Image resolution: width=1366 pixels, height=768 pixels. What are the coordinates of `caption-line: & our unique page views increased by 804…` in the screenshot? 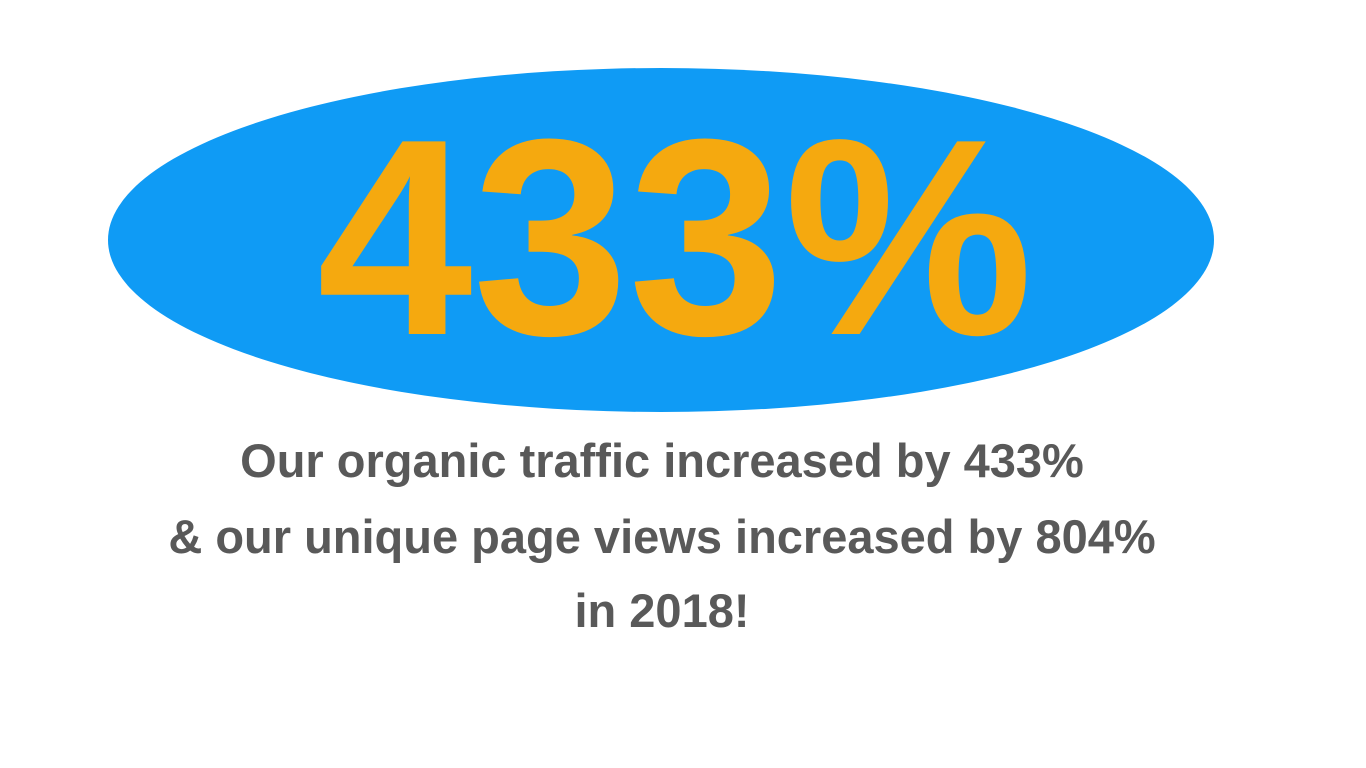 It's located at (661, 536).